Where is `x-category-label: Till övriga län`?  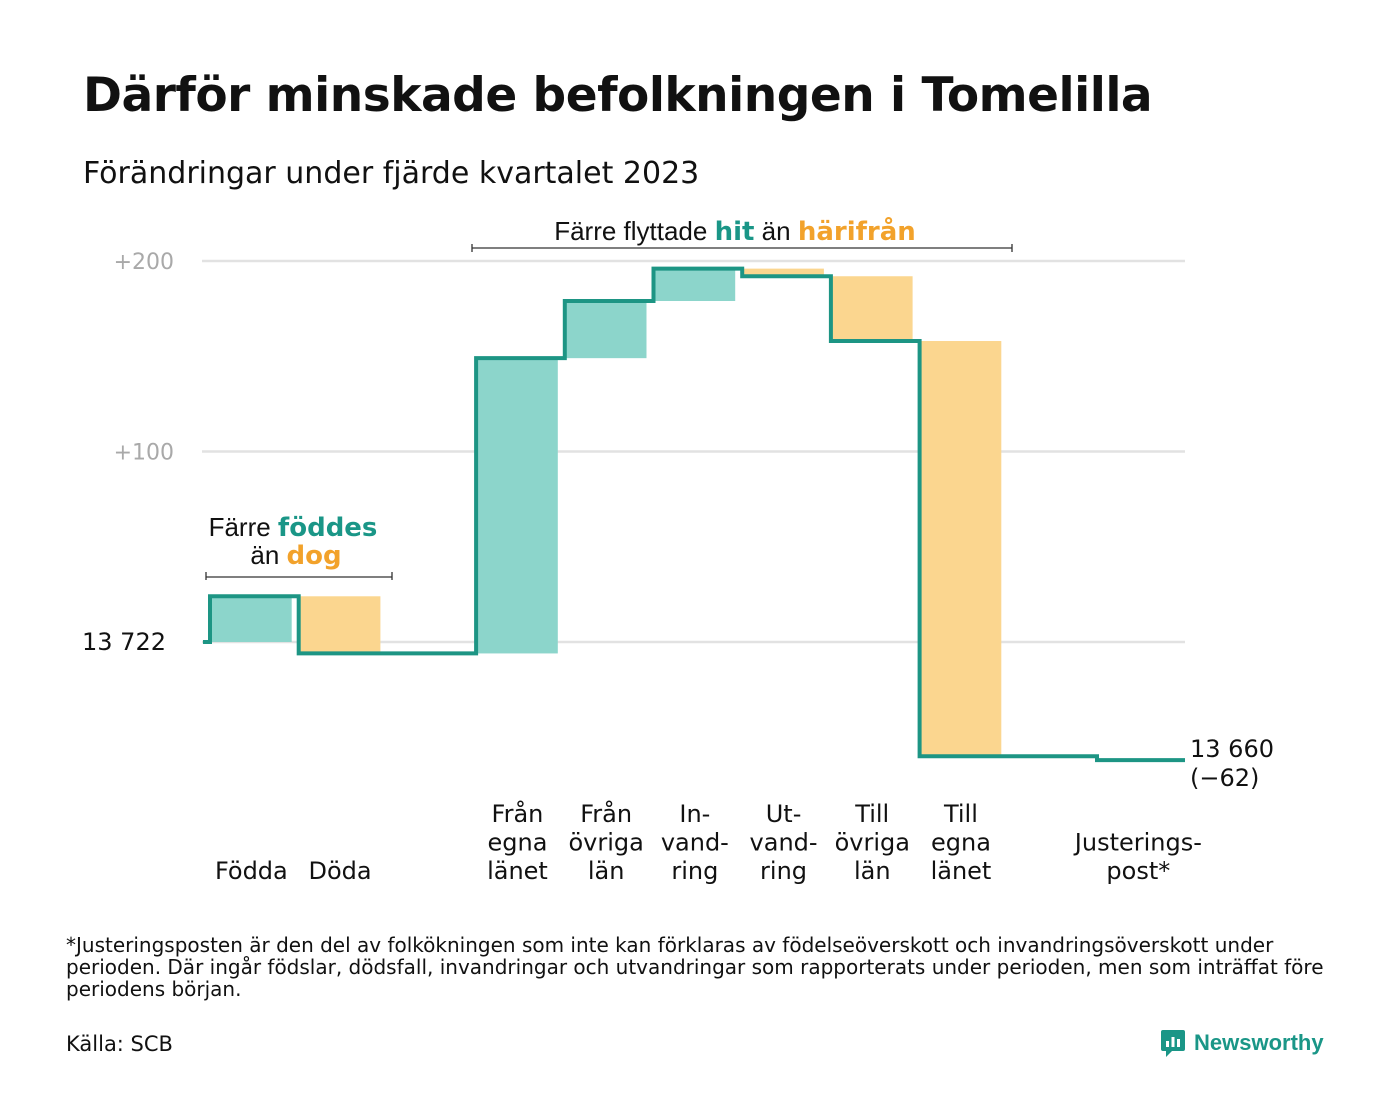 x-category-label: Till övriga län is located at coordinates (872, 842).